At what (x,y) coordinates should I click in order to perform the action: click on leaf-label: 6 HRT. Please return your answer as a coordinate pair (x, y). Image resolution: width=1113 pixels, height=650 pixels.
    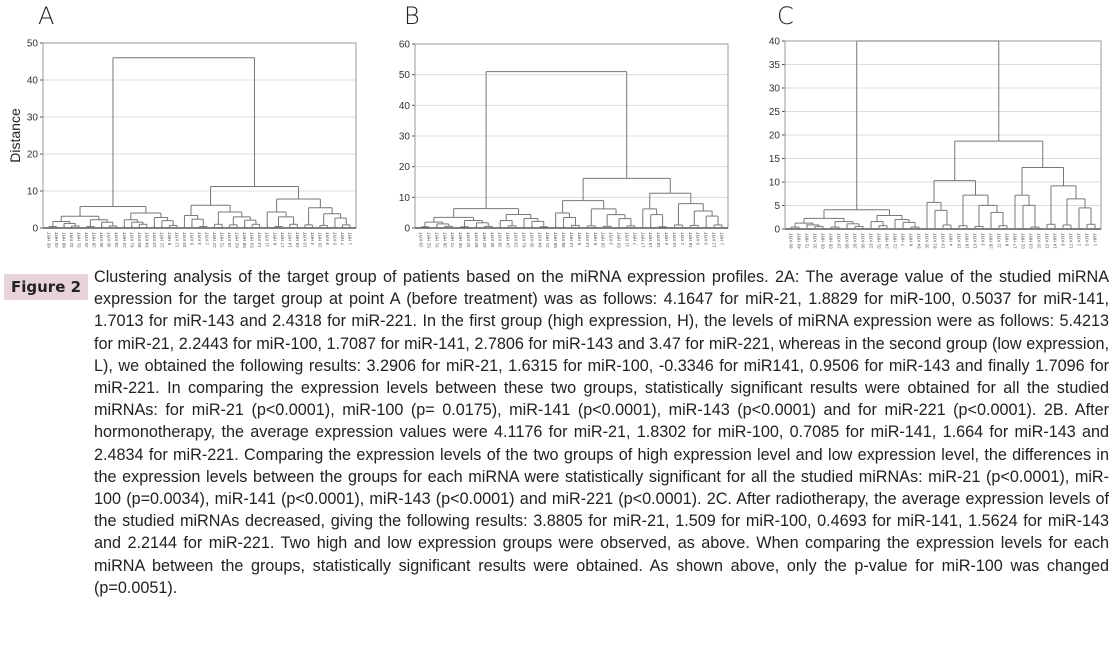
    Looking at the image, I should click on (595, 238).